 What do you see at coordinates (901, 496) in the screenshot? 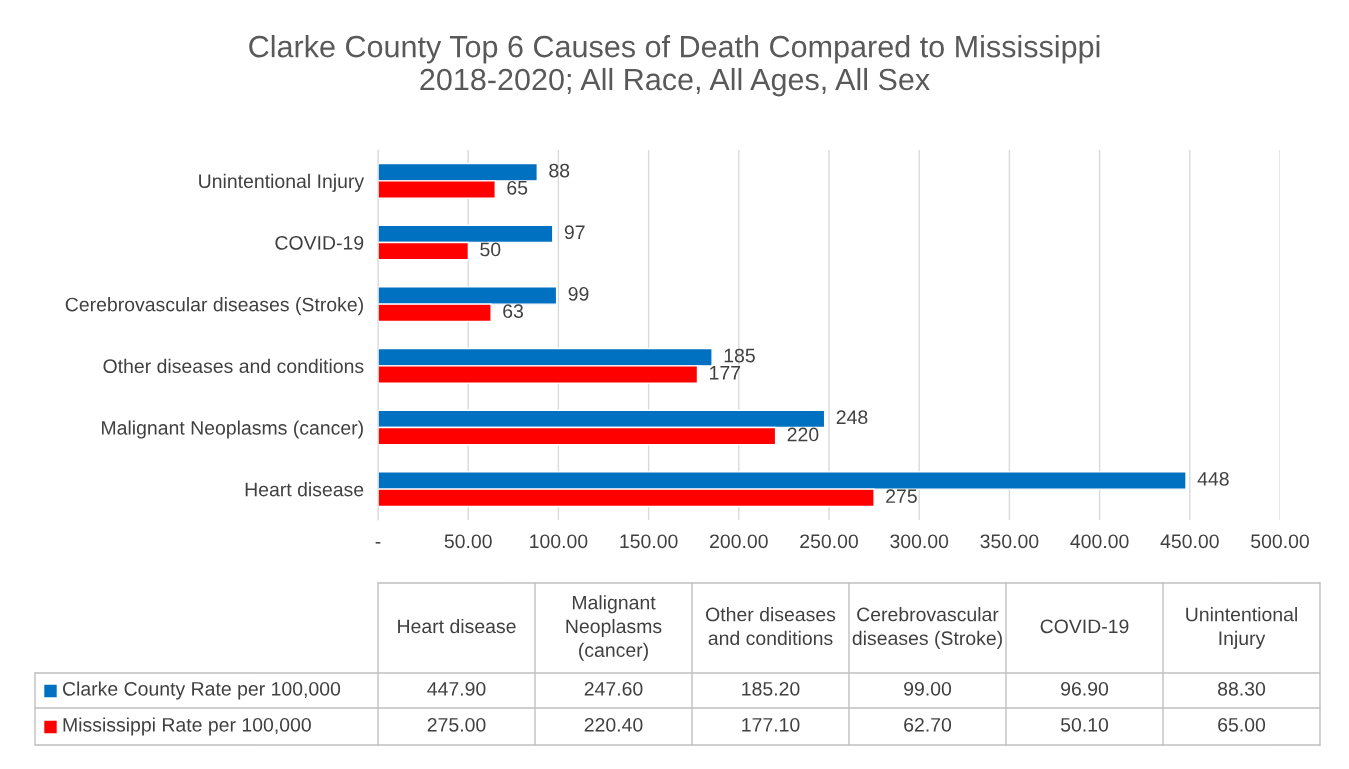
I see `data-label: 275` at bounding box center [901, 496].